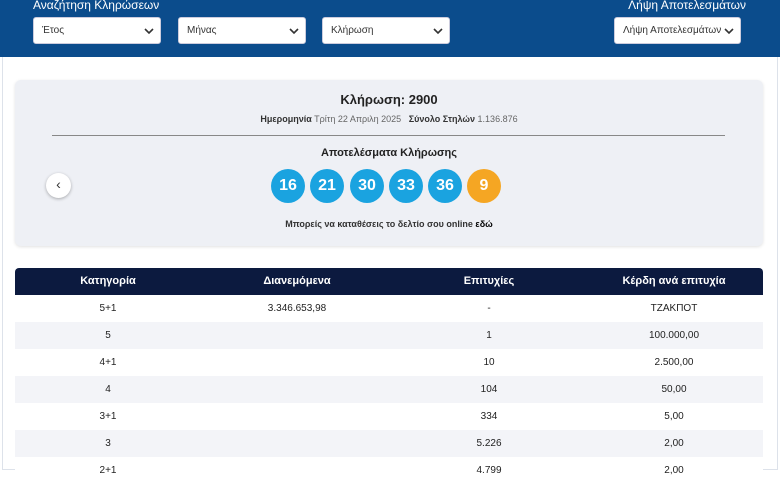 This screenshot has height=484, width=780. Describe the element at coordinates (674, 308) in the screenshot. I see `prize-cell: ΤΖΑΚΠΟΤ` at that location.